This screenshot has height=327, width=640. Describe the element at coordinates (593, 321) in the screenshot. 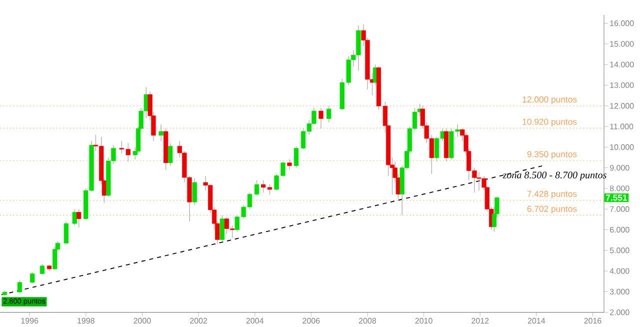

I see `x-tick-label: 2016` at that location.